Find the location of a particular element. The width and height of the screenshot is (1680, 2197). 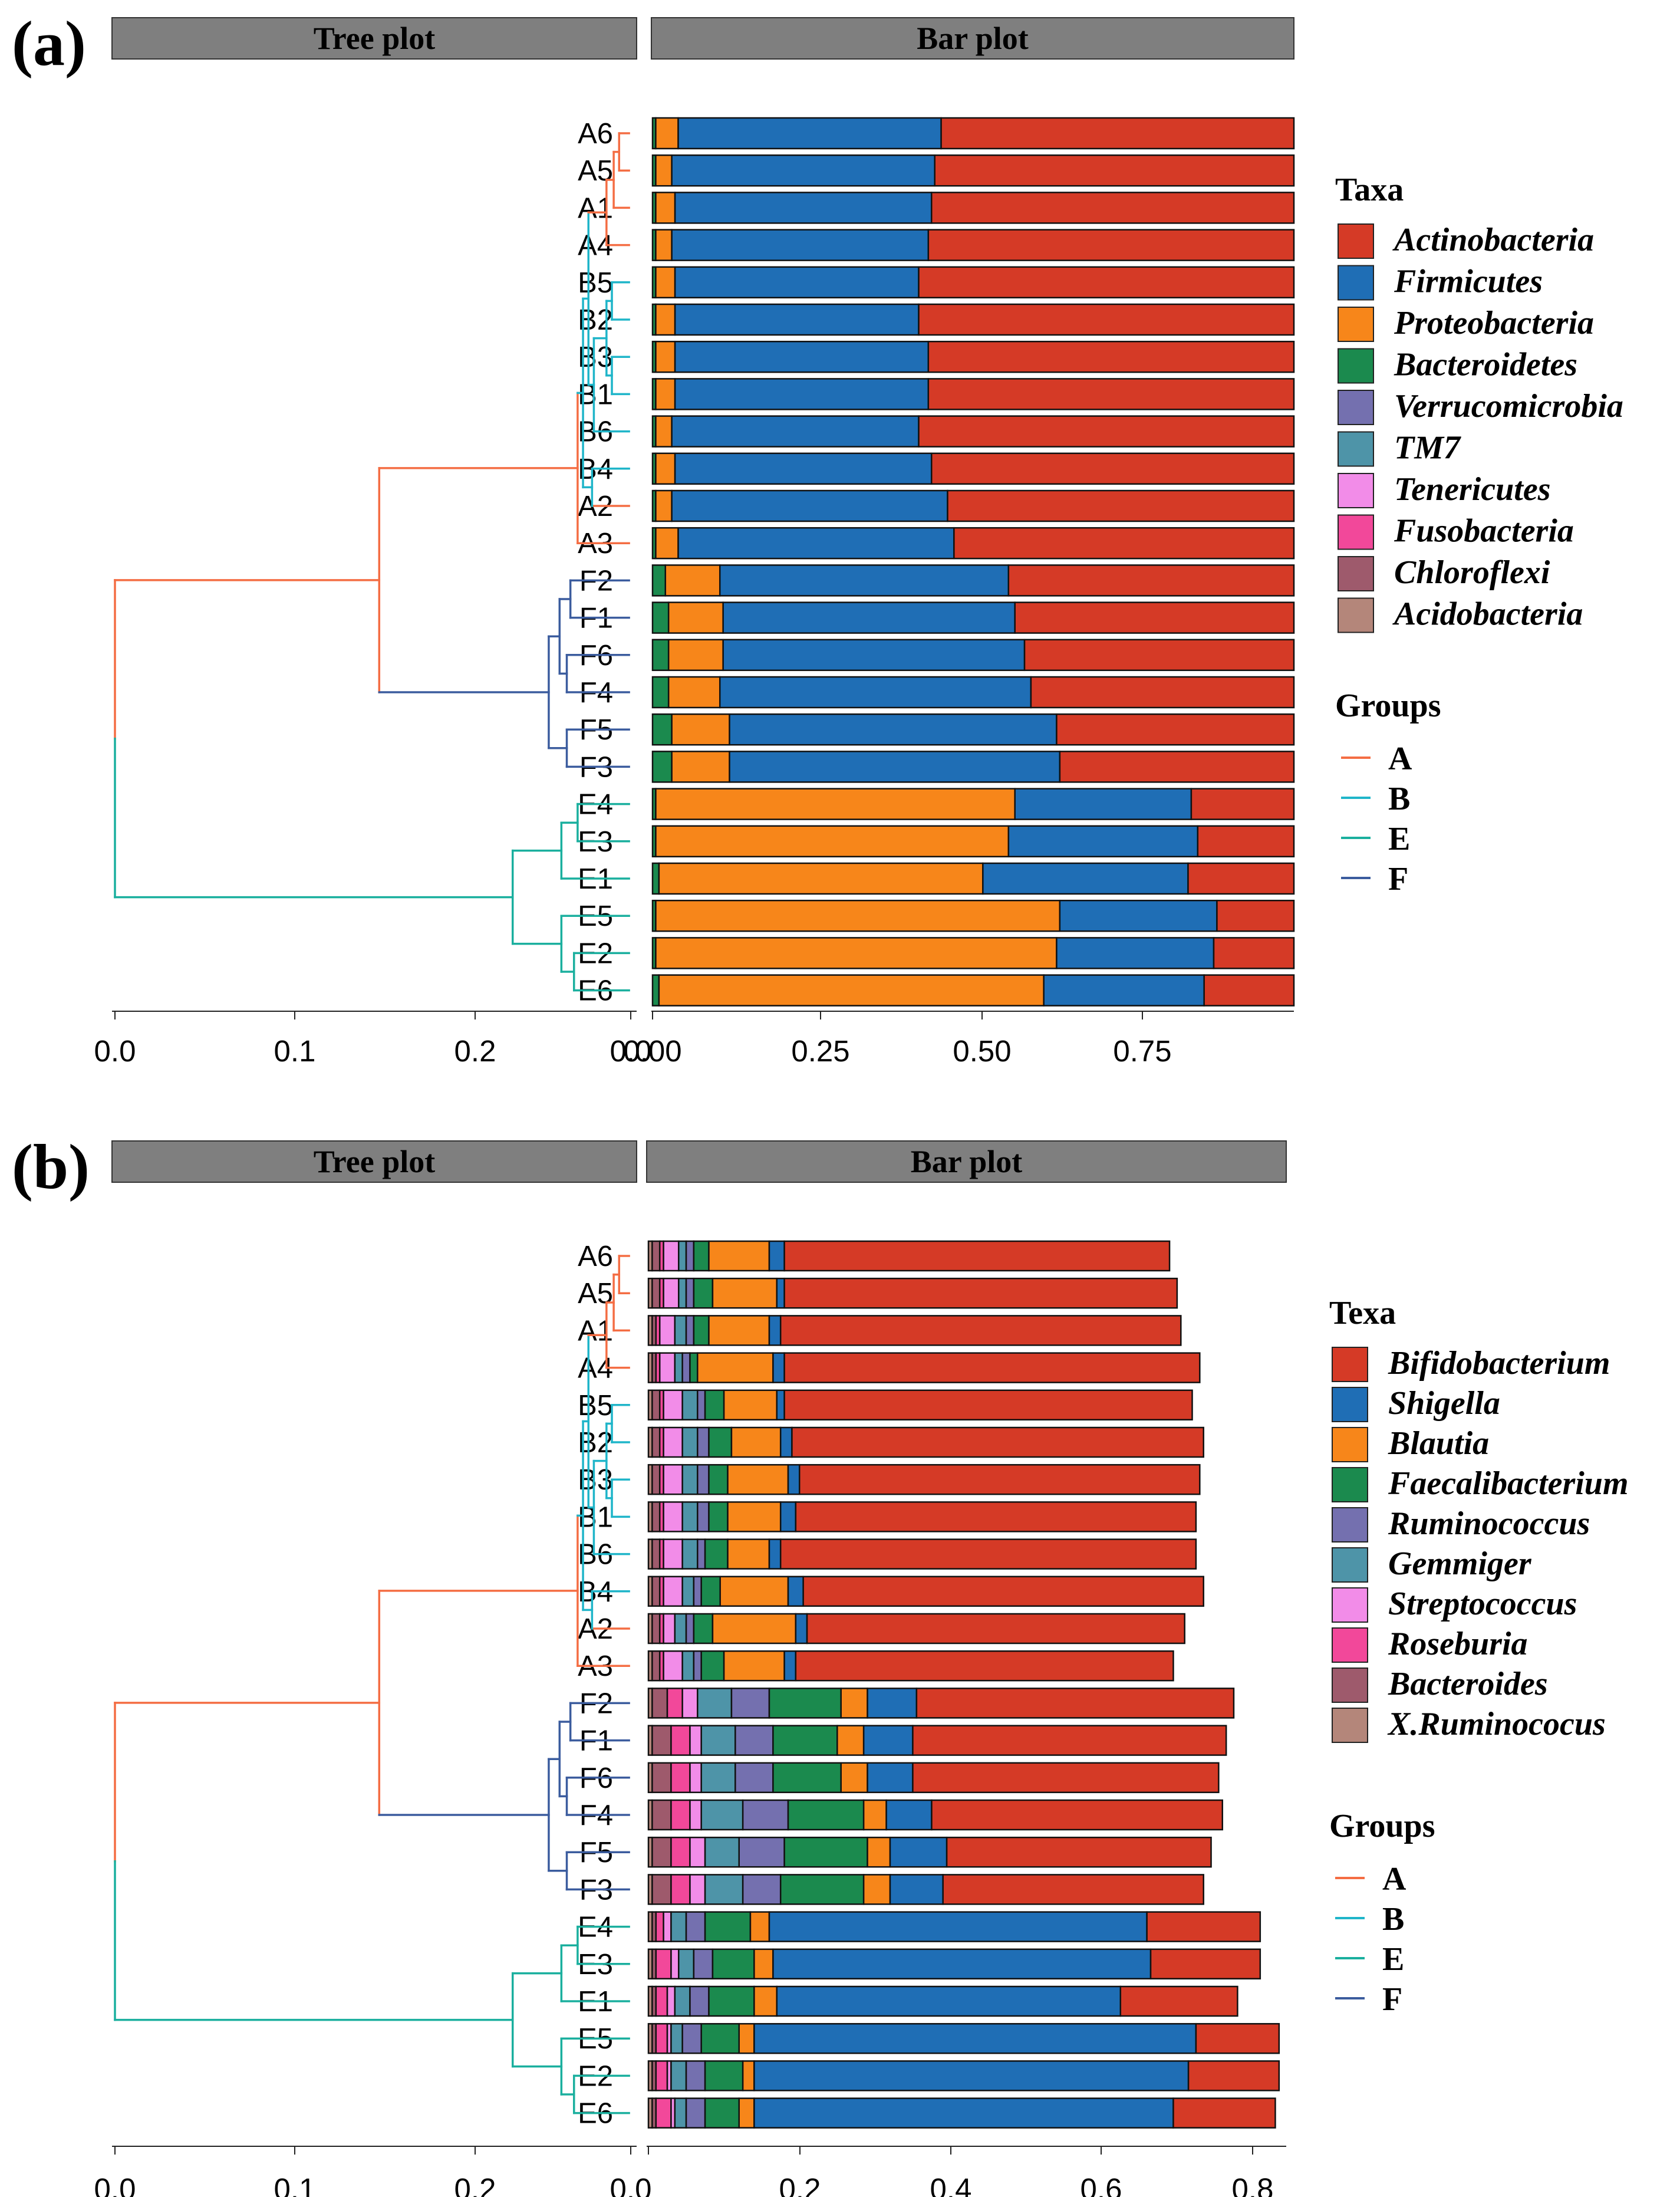

legend-label: Fusobacteria is located at coordinates (1484, 531).